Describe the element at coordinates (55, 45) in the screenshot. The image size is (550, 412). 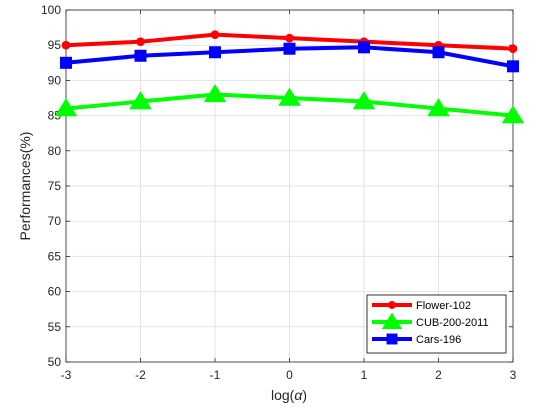
I see `y-tick-label: 95` at that location.